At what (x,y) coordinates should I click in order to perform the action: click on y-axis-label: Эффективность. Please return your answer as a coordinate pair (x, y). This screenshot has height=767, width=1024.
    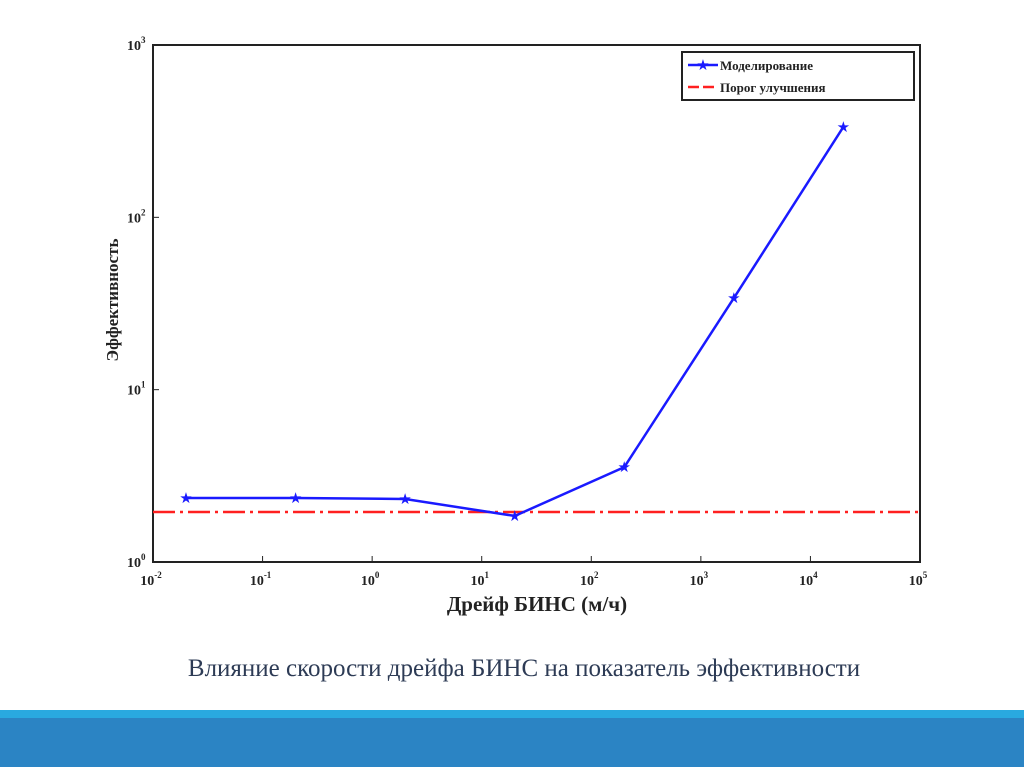
    Looking at the image, I should click on (112, 300).